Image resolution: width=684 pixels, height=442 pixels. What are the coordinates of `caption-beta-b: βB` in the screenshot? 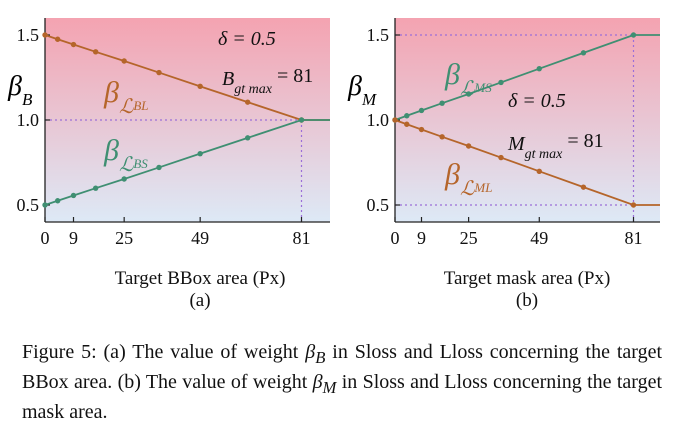 It's located at (315, 354).